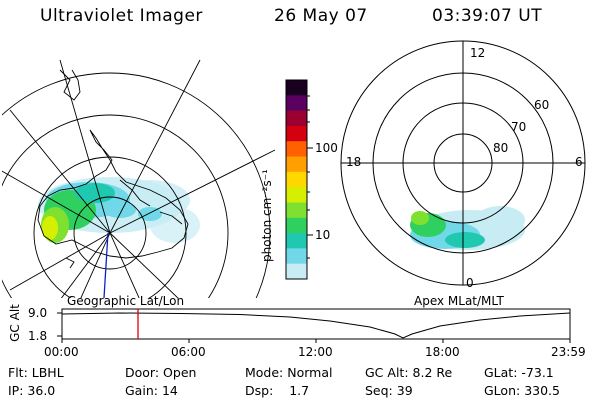  I want to click on aurora-emission-right, so click(467, 228).